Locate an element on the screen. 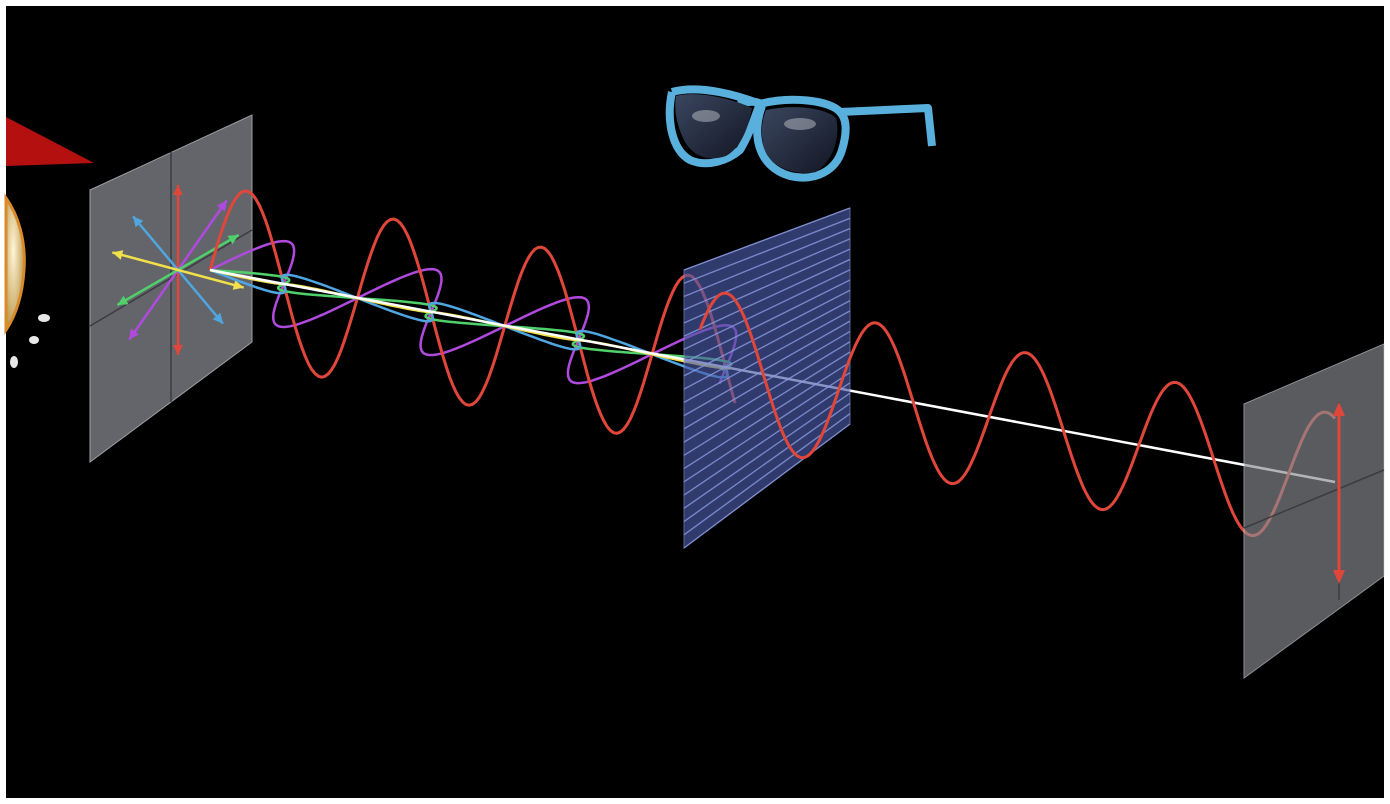  purple-wave is located at coordinates (473, 312).